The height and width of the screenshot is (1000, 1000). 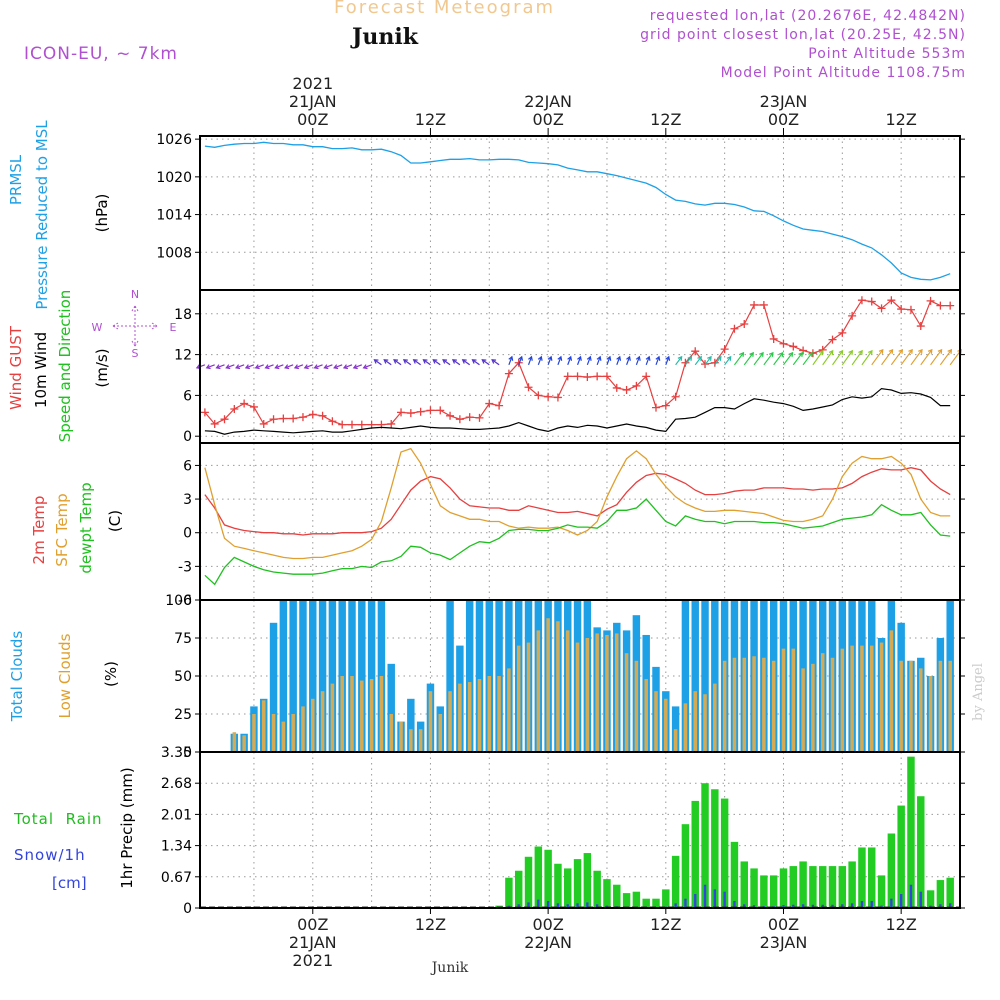 What do you see at coordinates (176, 878) in the screenshot?
I see `y-tick-label: 0.67` at bounding box center [176, 878].